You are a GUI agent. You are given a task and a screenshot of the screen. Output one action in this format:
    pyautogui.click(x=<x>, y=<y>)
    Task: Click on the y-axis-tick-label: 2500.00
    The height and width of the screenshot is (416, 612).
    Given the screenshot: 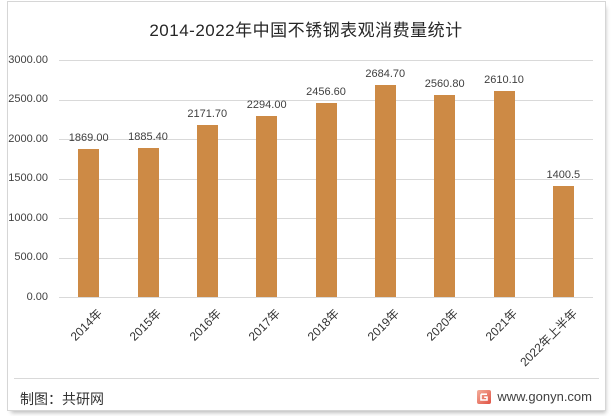 What is the action you would take?
    pyautogui.click(x=28, y=99)
    